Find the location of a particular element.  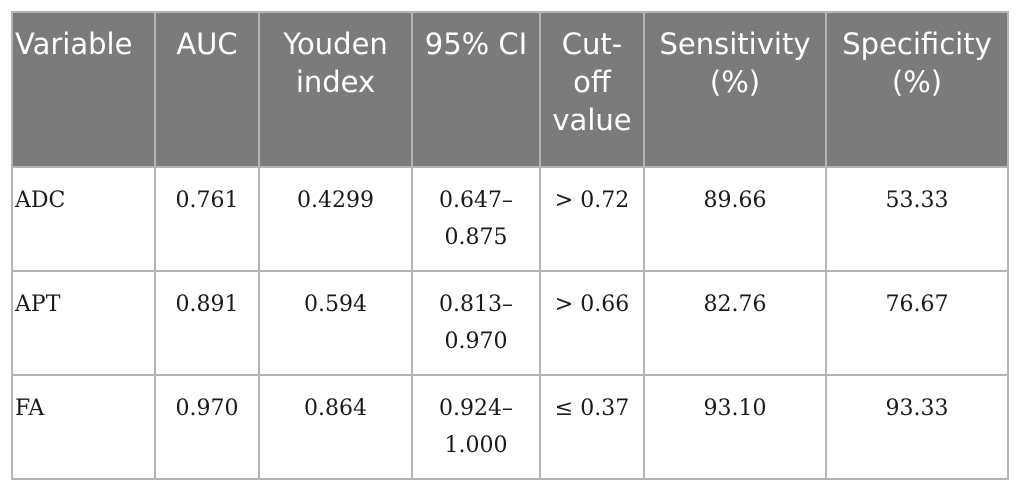

cell-ci: 0.924– 1.000 is located at coordinates (476, 427).